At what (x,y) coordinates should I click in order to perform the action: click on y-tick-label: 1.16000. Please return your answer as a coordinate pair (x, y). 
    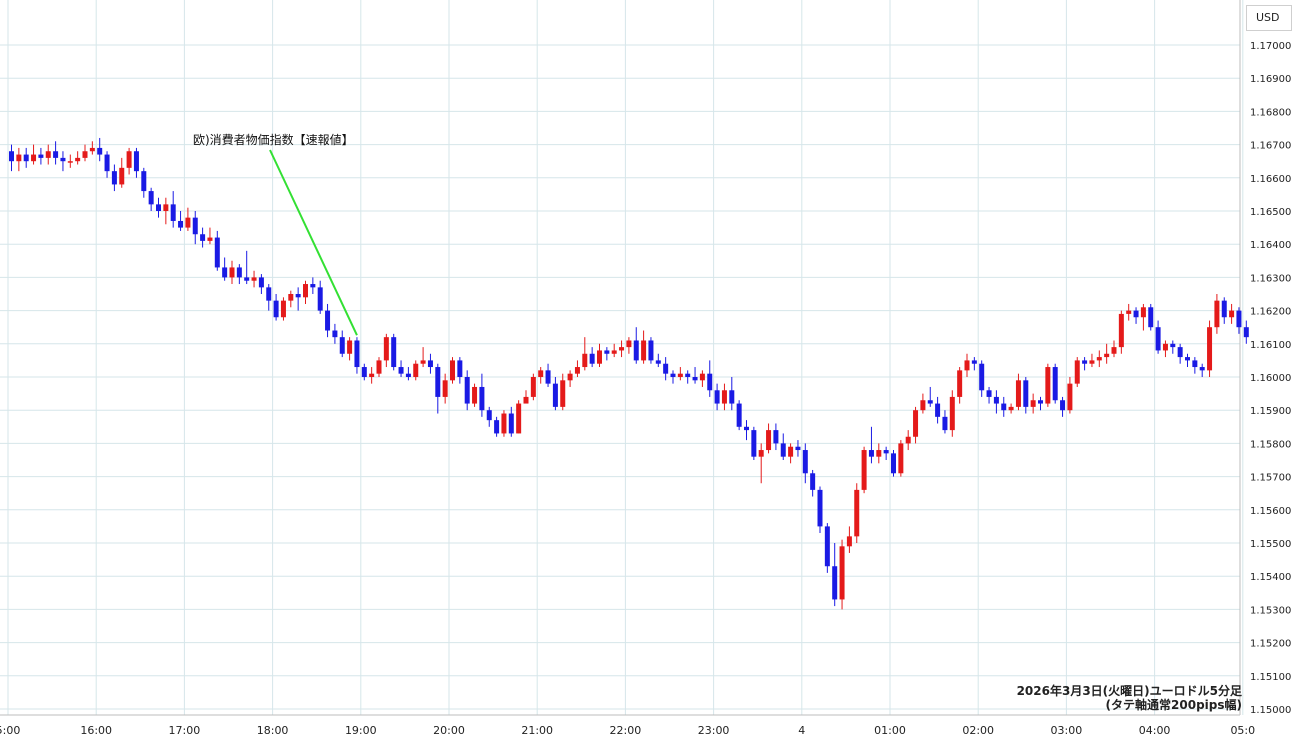
    Looking at the image, I should click on (1270, 378).